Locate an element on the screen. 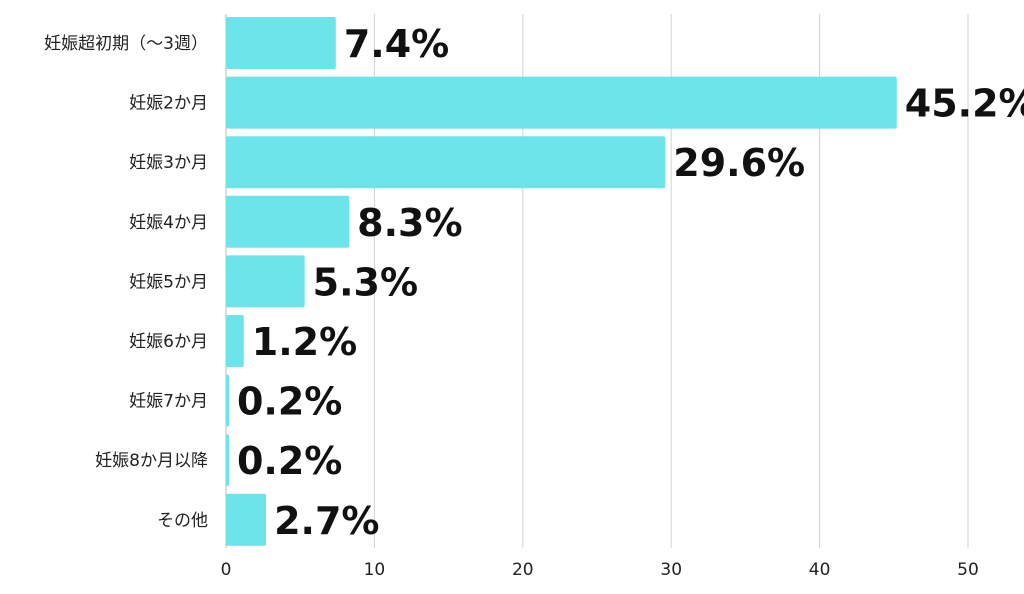 Image resolution: width=1024 pixels, height=594 pixels. data-label-9: 2.7% is located at coordinates (326, 521).